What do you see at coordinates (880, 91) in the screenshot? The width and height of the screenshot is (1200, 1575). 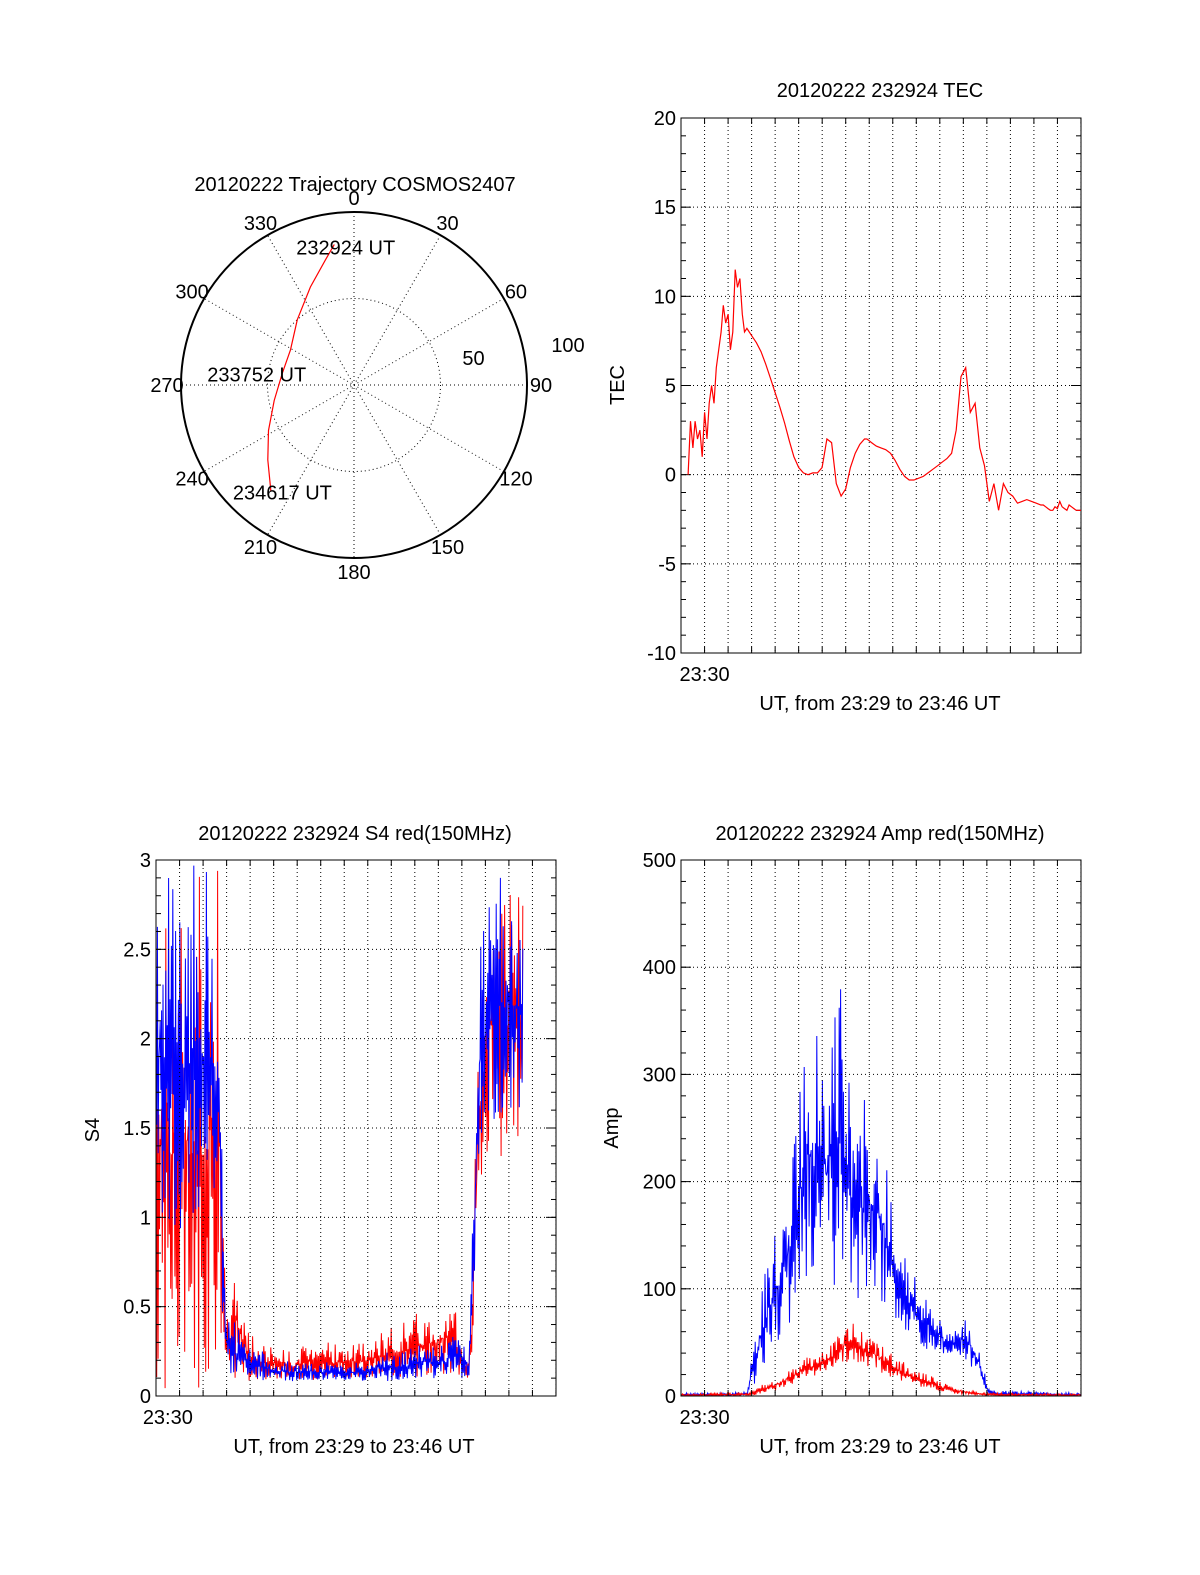 I see `tec-title: 20120222 232924 TEC` at bounding box center [880, 91].